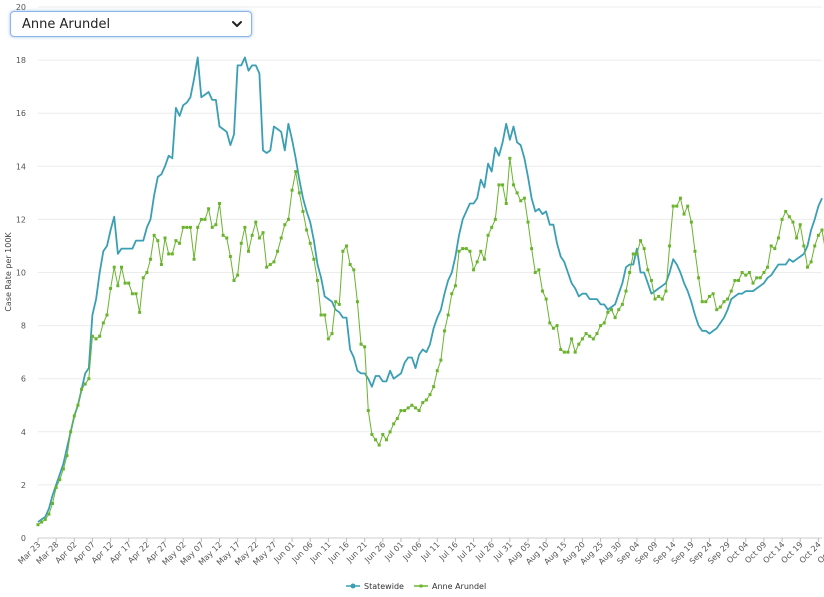  What do you see at coordinates (131, 24) in the screenshot?
I see `county-select: Anne Arundel` at bounding box center [131, 24].